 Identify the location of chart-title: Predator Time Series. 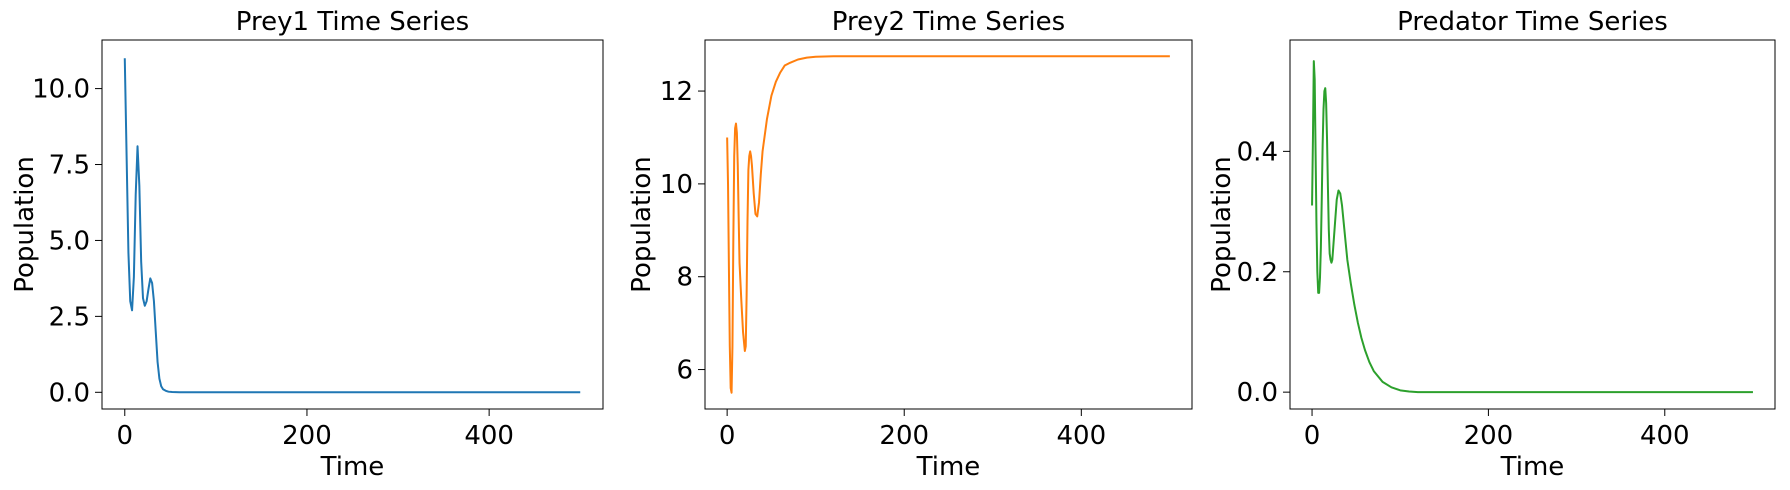
(1532, 22).